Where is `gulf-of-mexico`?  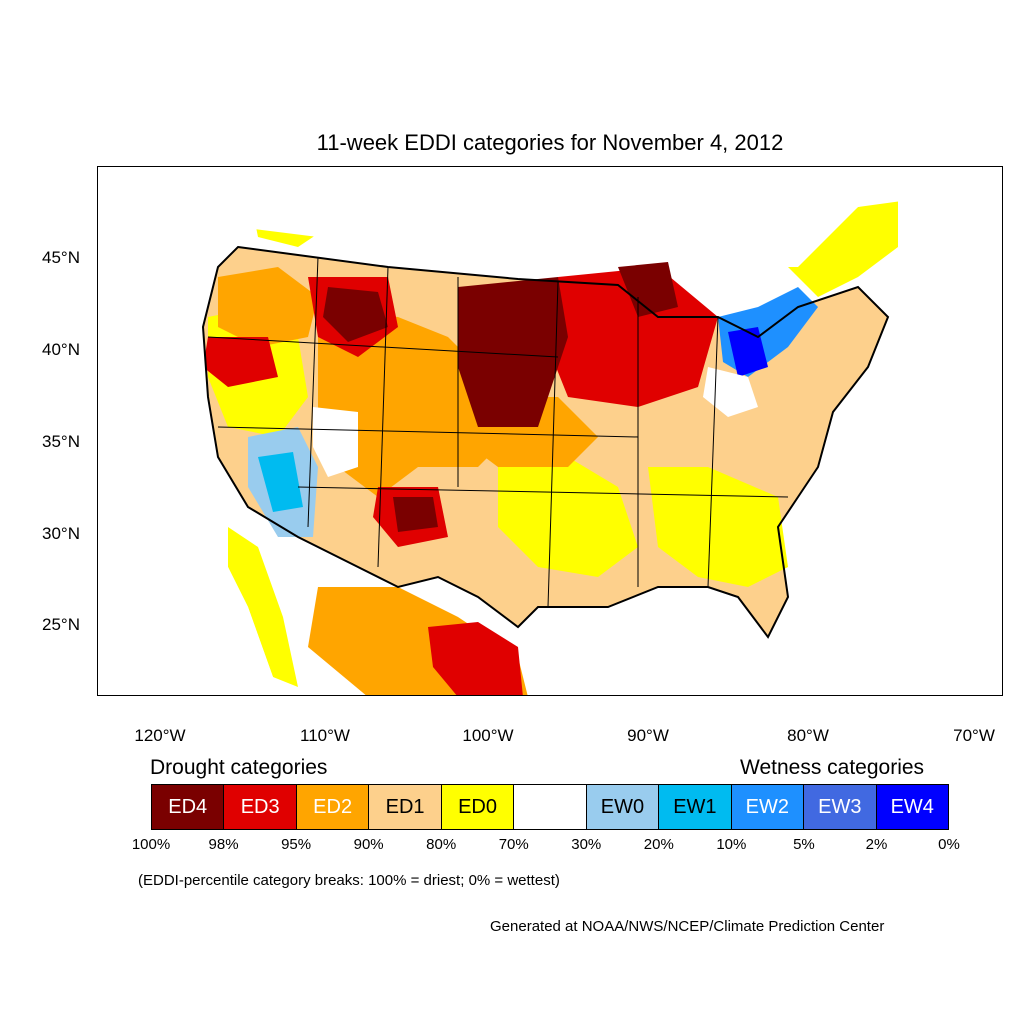
gulf-of-mexico is located at coordinates (662, 641).